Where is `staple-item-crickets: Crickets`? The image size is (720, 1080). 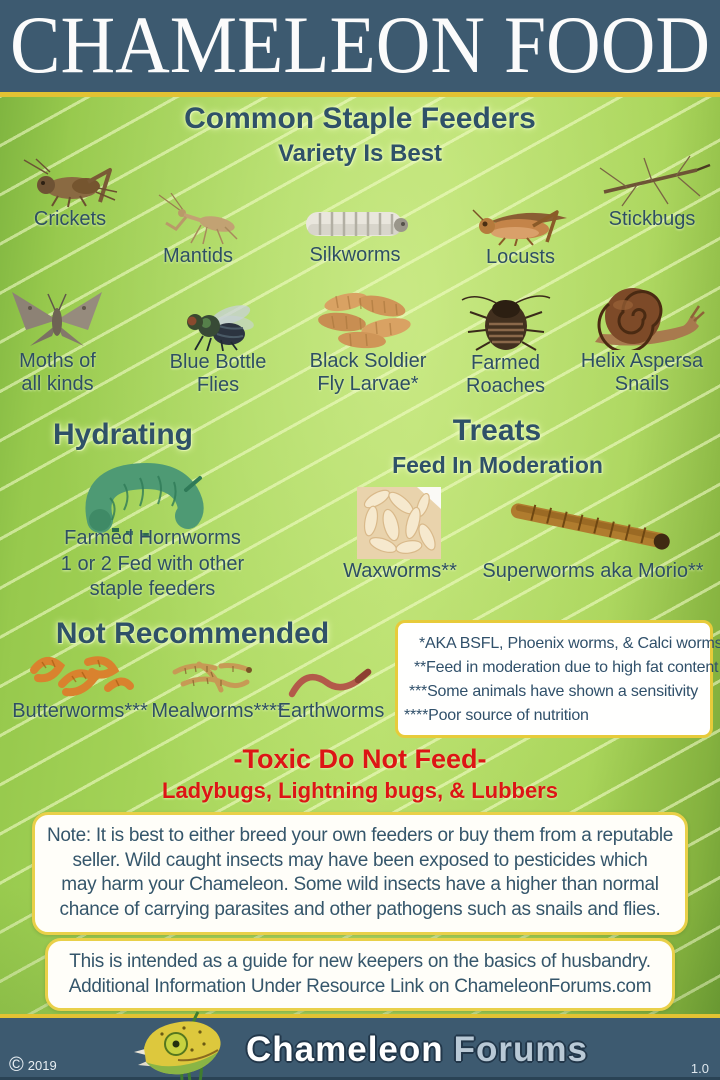
staple-item-crickets: Crickets is located at coordinates (70, 194).